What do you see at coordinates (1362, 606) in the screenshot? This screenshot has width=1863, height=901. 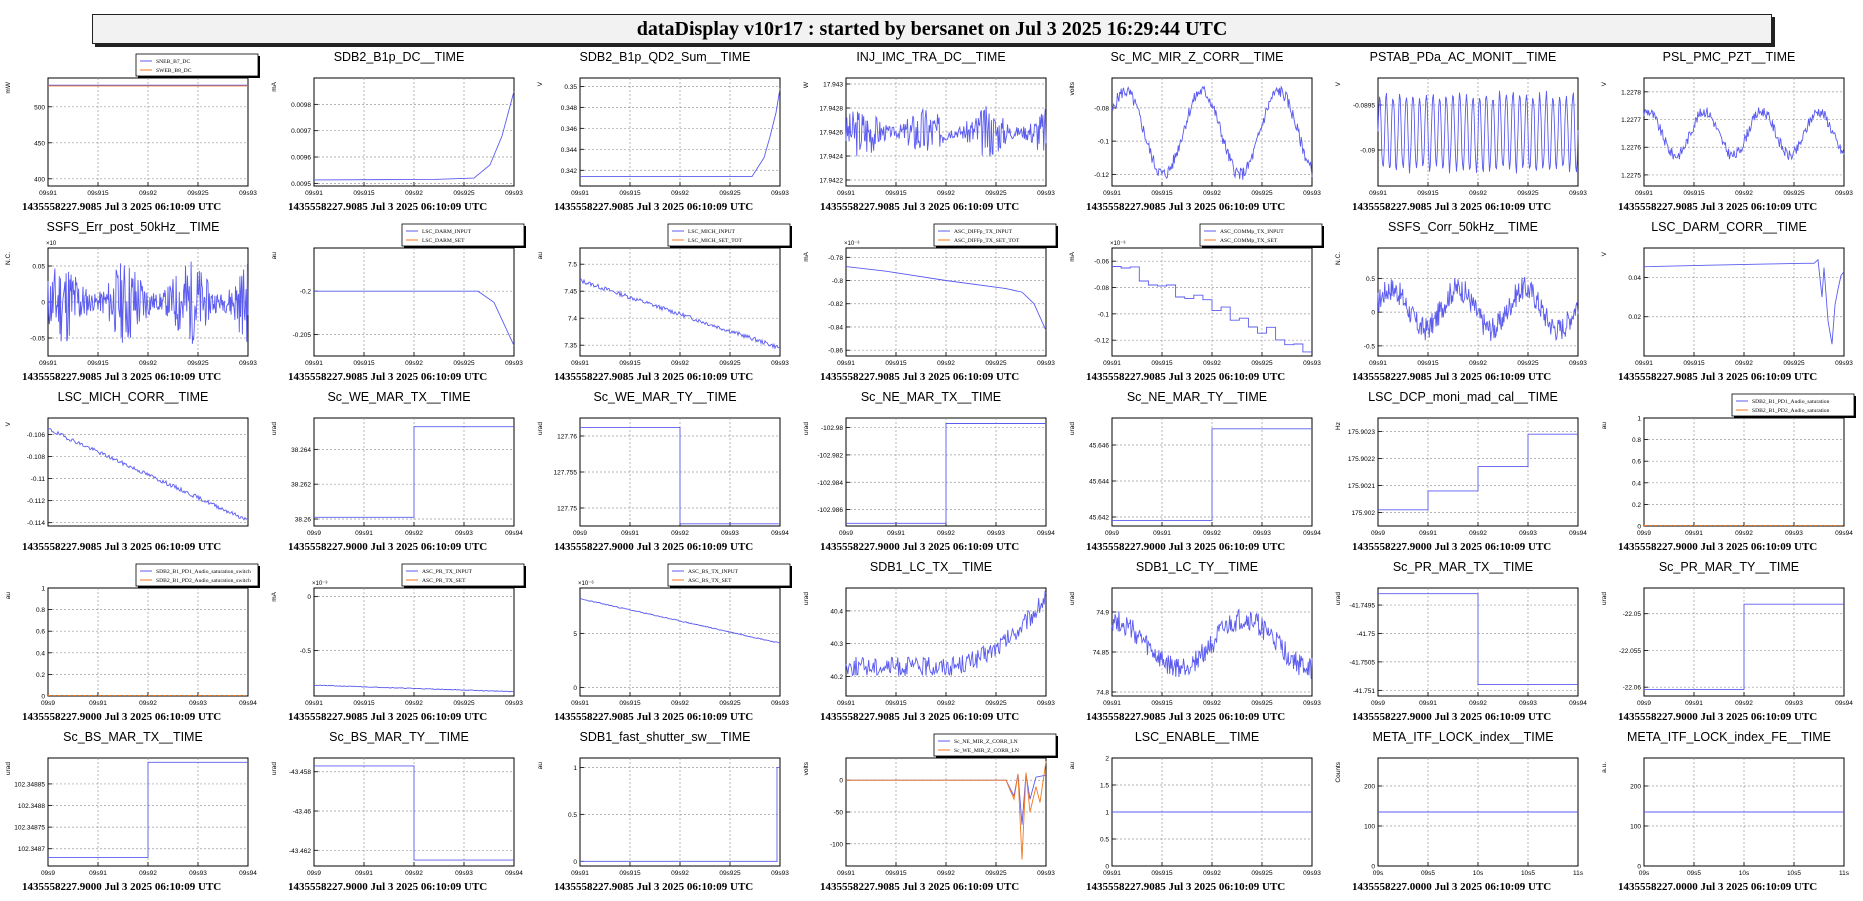 I see `y-tick-label: -41.7495` at bounding box center [1362, 606].